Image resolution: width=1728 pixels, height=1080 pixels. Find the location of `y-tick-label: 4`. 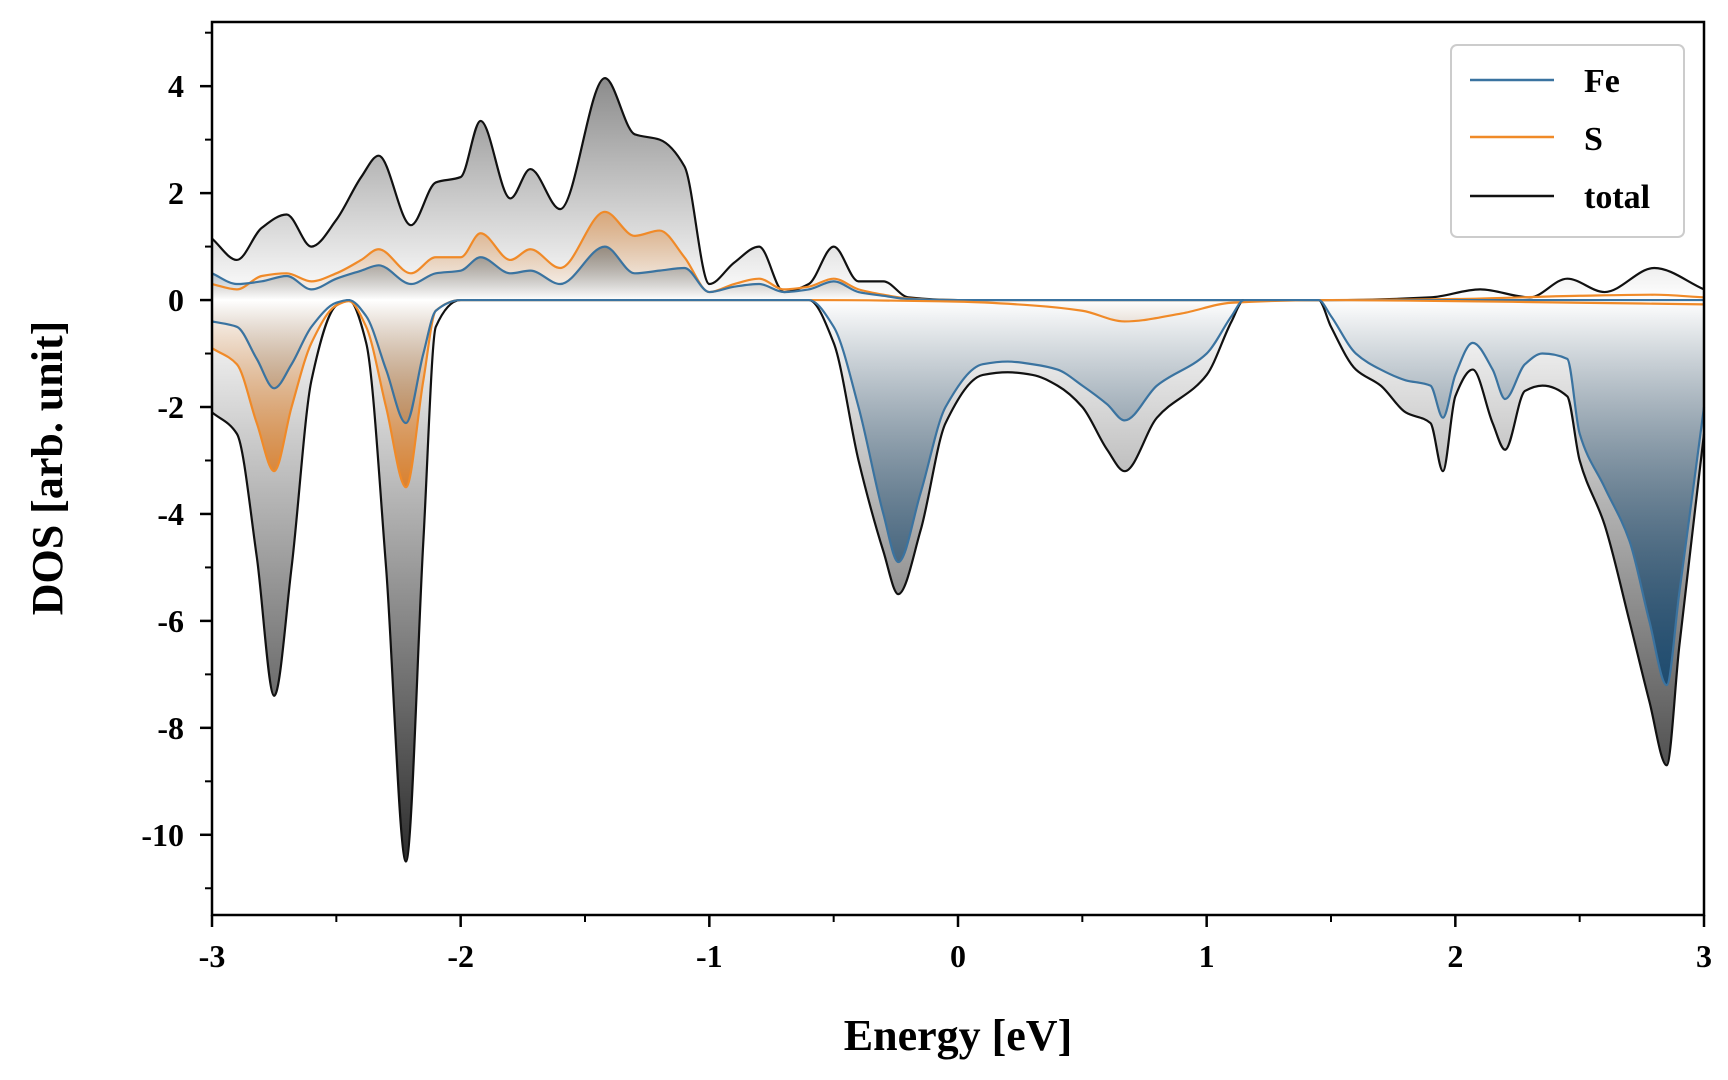

y-tick-label: 4 is located at coordinates (176, 86).